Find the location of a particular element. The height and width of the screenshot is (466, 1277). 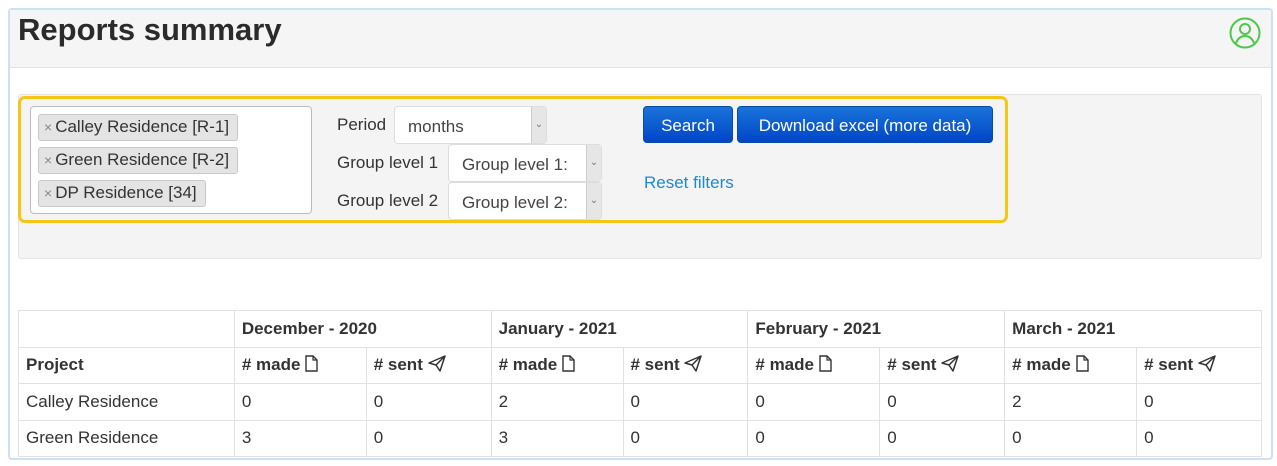

page-header is located at coordinates (640, 39).